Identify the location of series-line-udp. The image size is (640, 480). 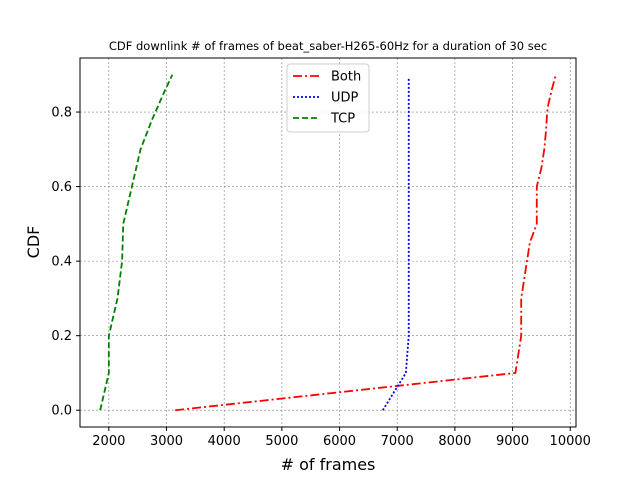
(396, 244).